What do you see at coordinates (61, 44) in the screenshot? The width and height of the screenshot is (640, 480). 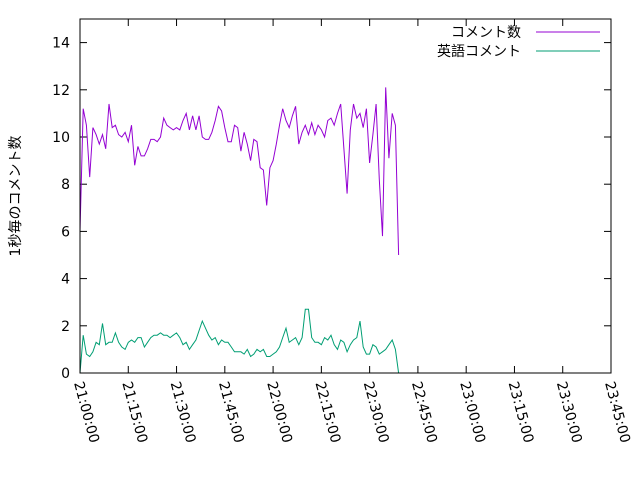 I see `y-tick-label: 14` at bounding box center [61, 44].